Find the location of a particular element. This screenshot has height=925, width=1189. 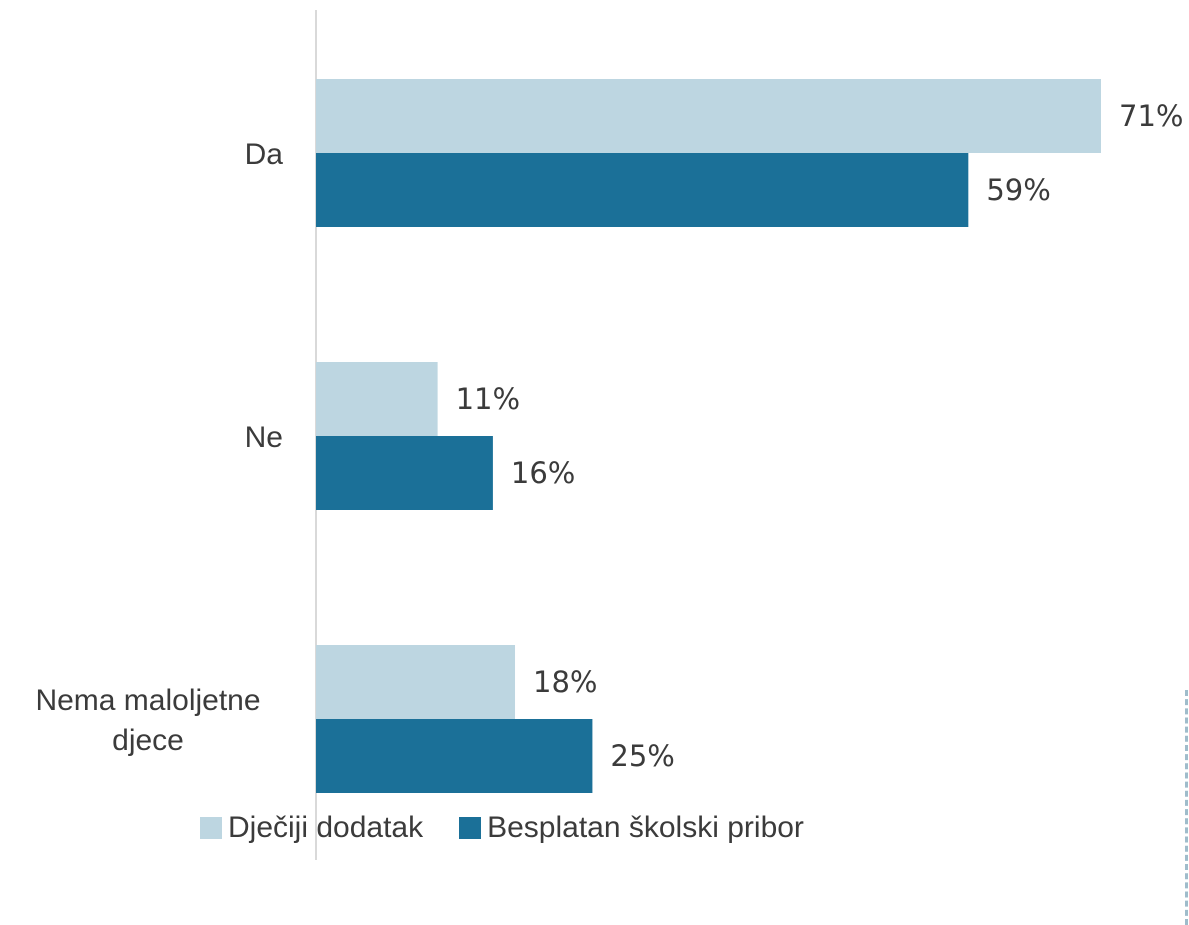

legend-item-series-1: Besplatan školski pribor is located at coordinates (631, 828).